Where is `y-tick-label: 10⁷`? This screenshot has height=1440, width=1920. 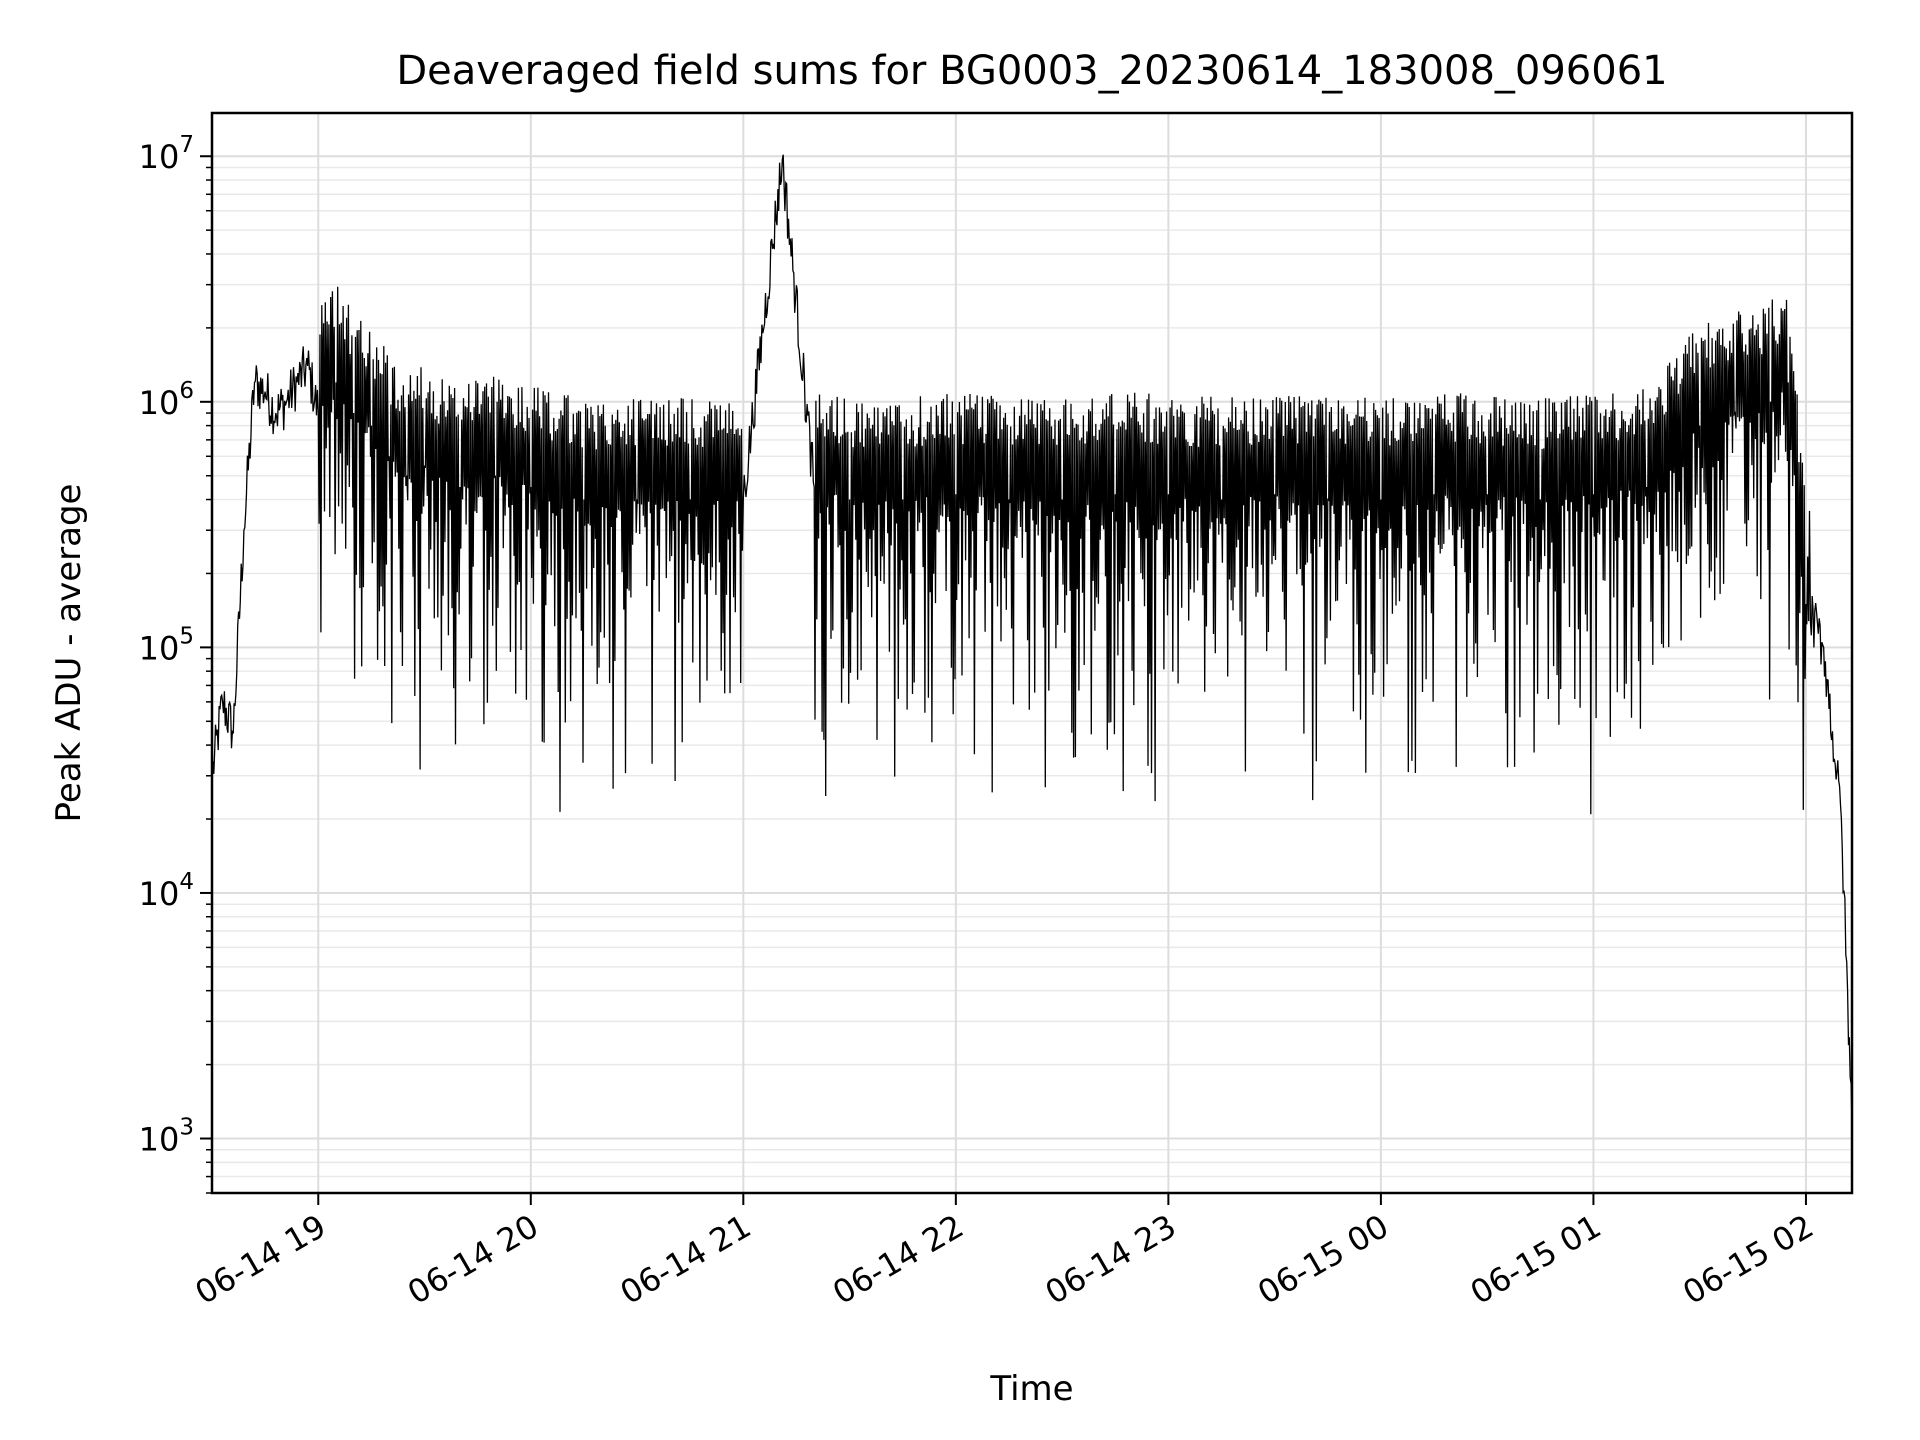
y-tick-label: 10⁷ is located at coordinates (166, 154).